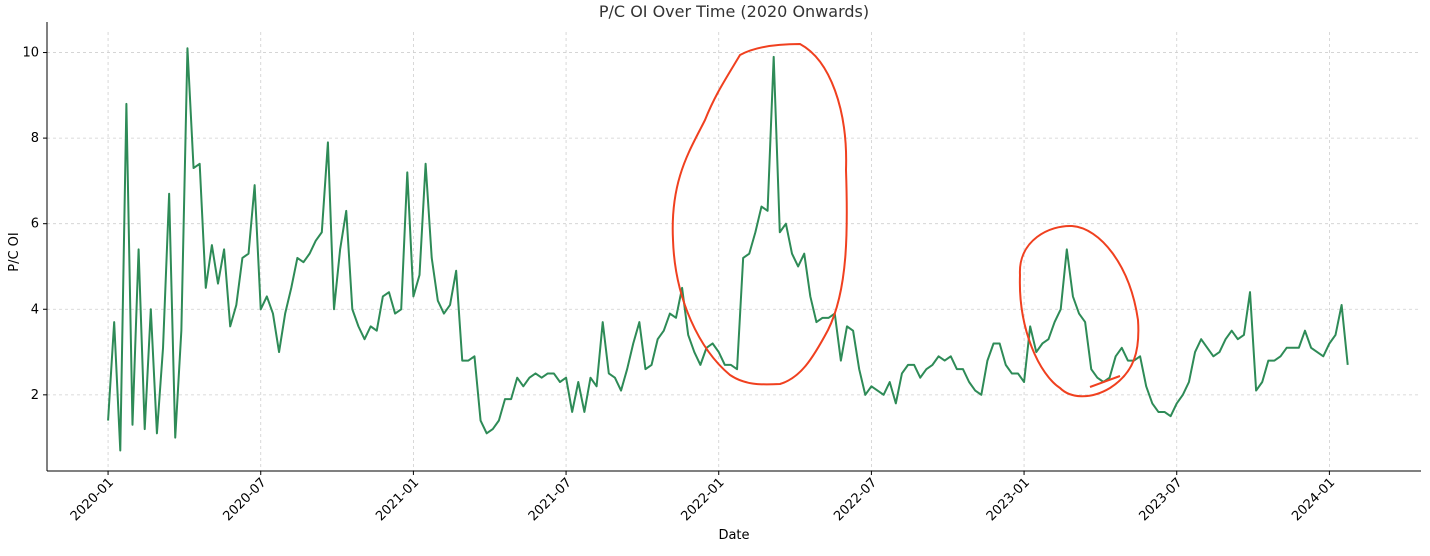 This screenshot has width=1430, height=556. I want to click on x-tick-label: 2021-07, so click(550, 499).